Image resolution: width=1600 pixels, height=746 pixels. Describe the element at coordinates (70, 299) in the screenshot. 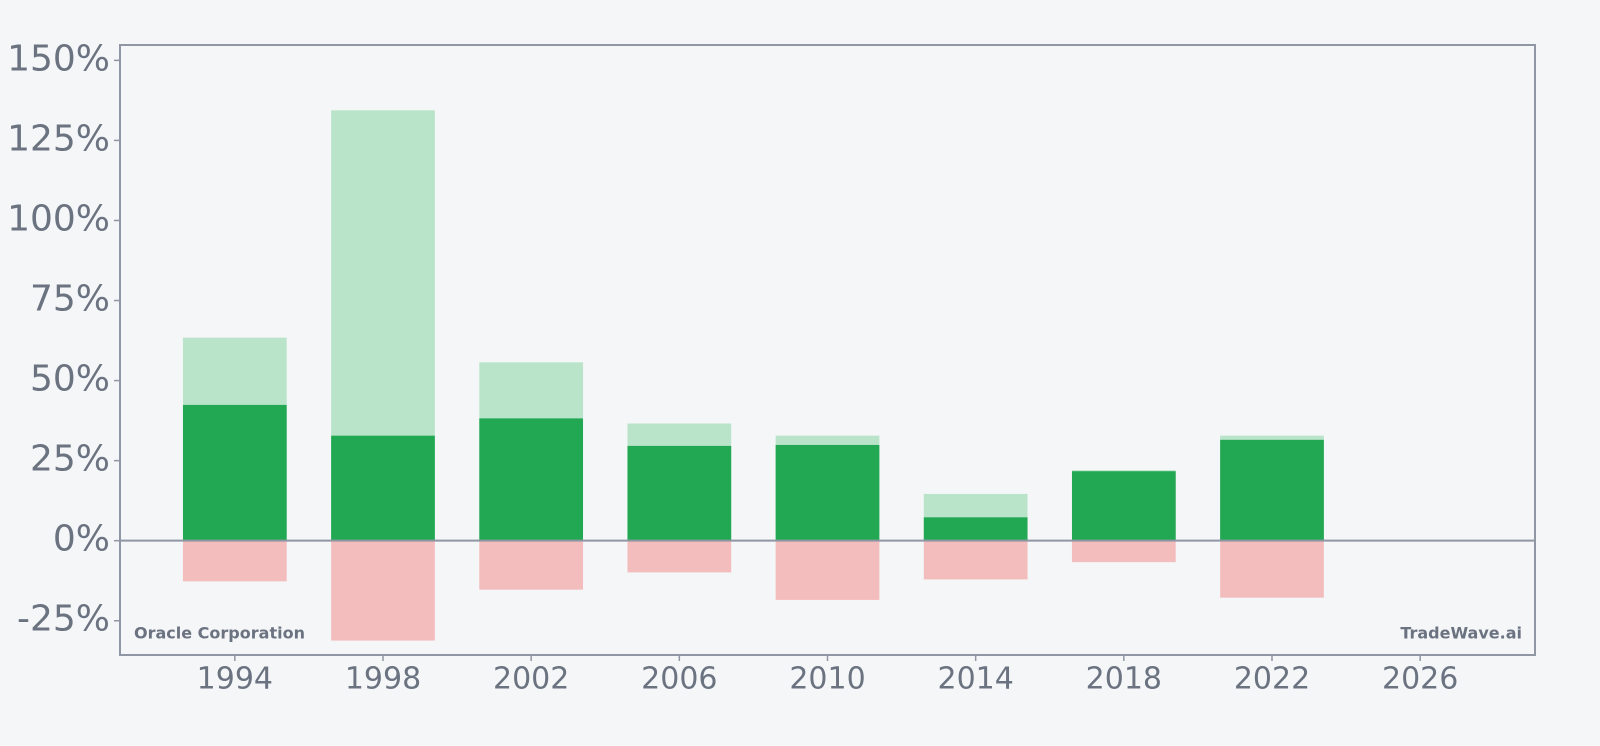

I see `y-tick-label: 75%` at that location.